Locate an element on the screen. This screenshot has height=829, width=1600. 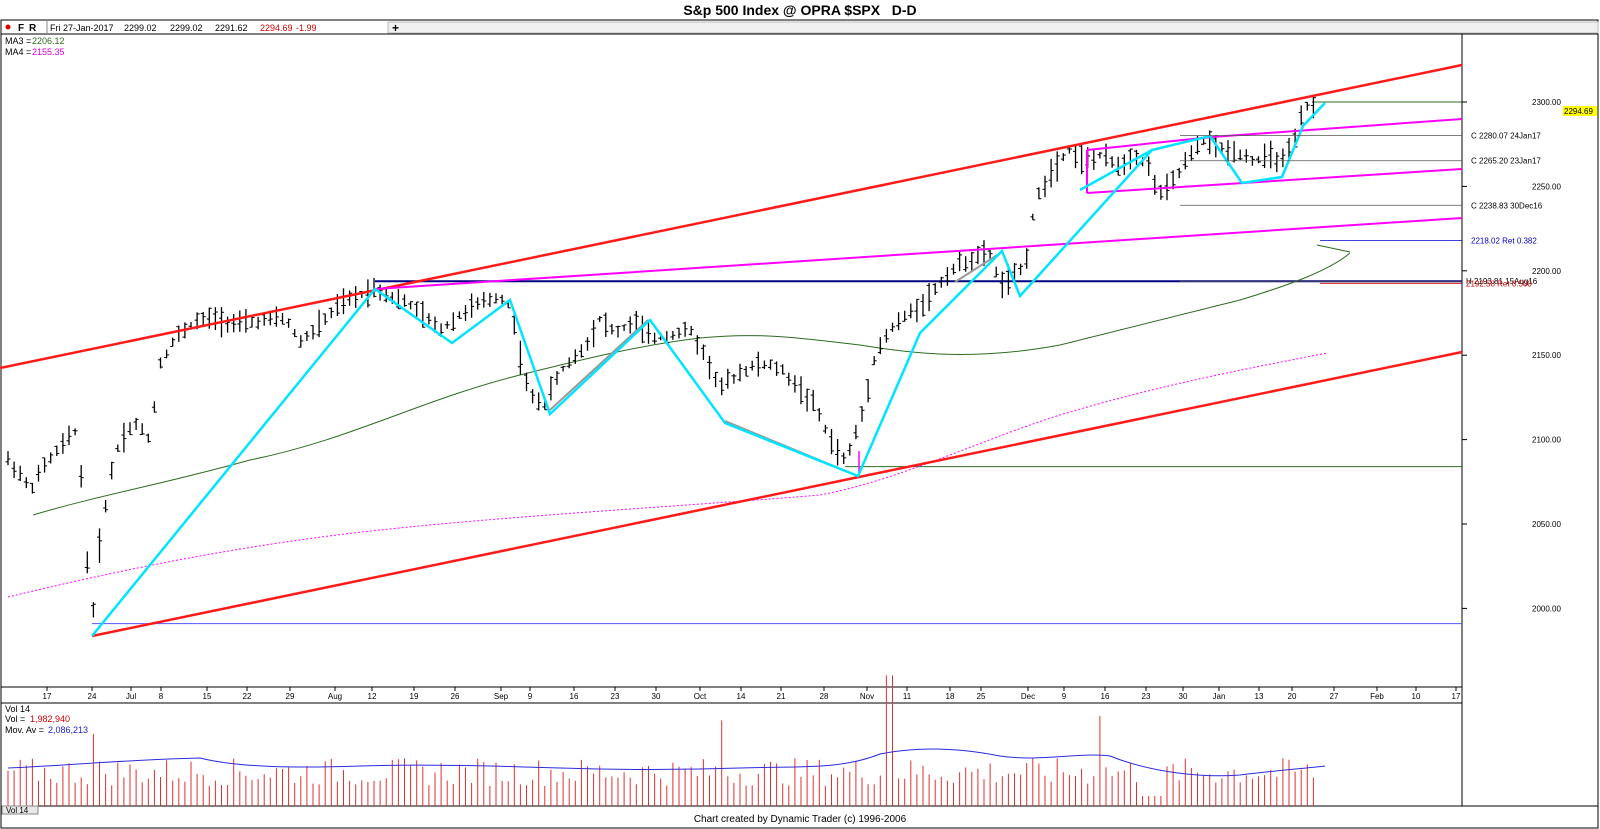
y-tick-label: 2050.00 is located at coordinates (1546, 524).